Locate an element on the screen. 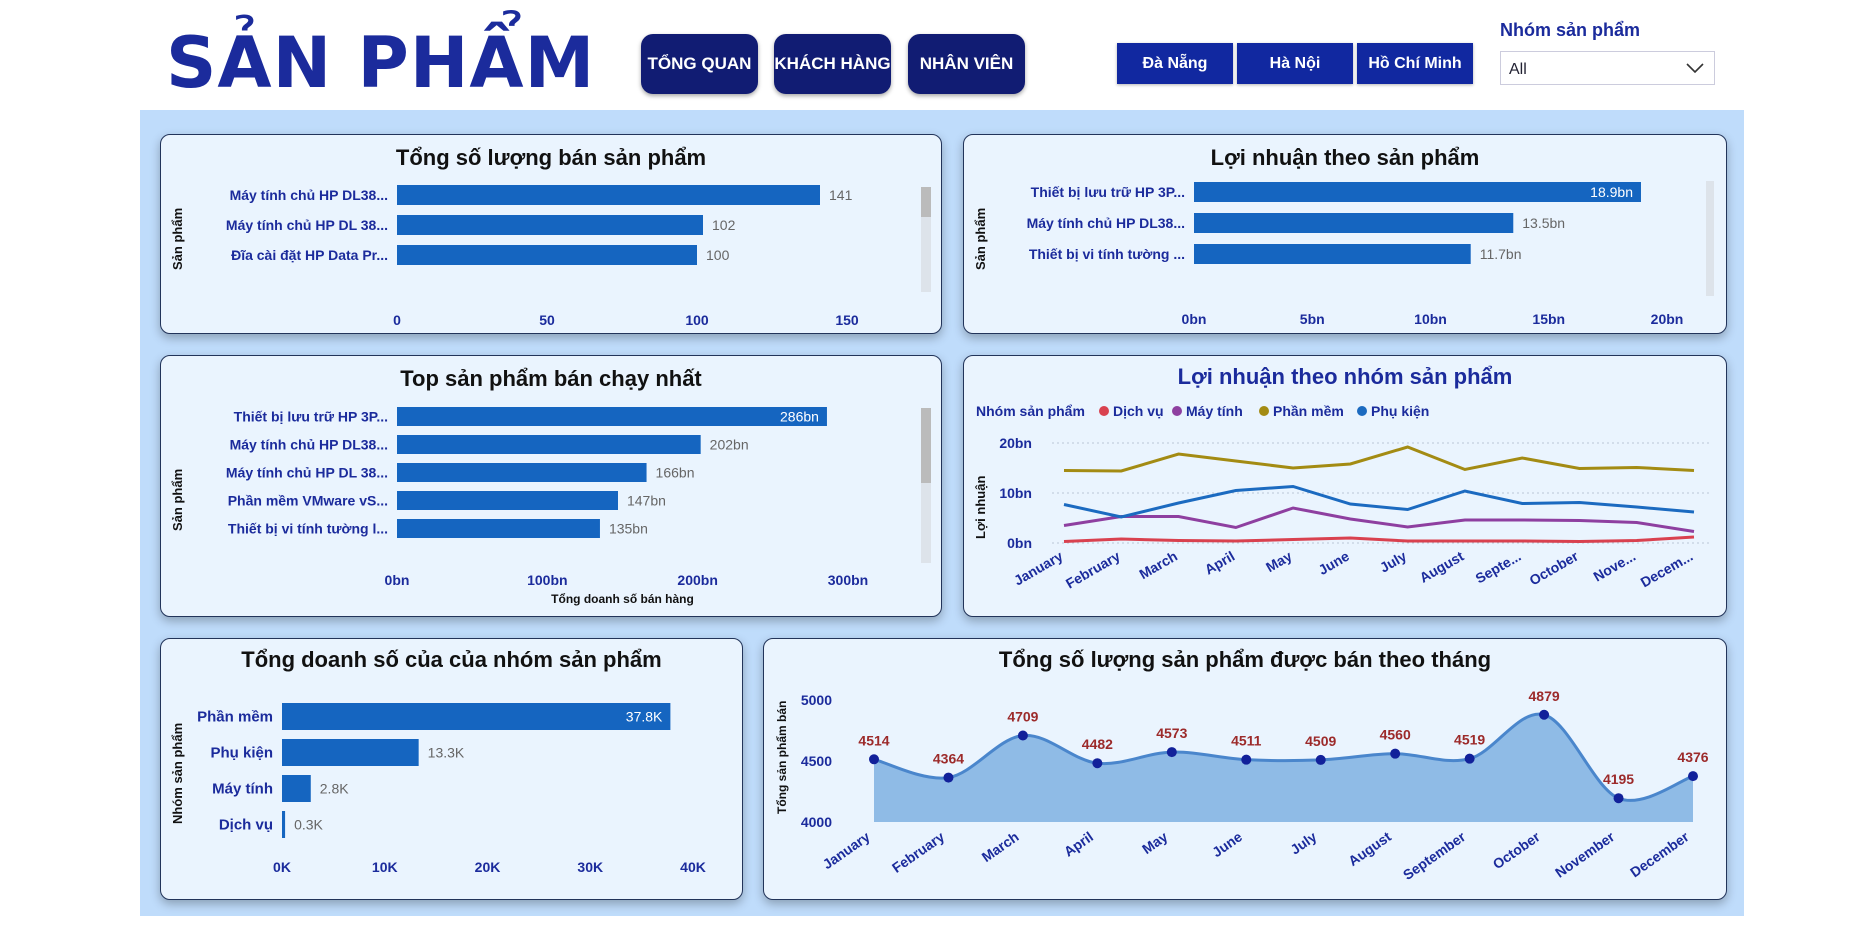  category-label: Máy tính is located at coordinates (242, 789).